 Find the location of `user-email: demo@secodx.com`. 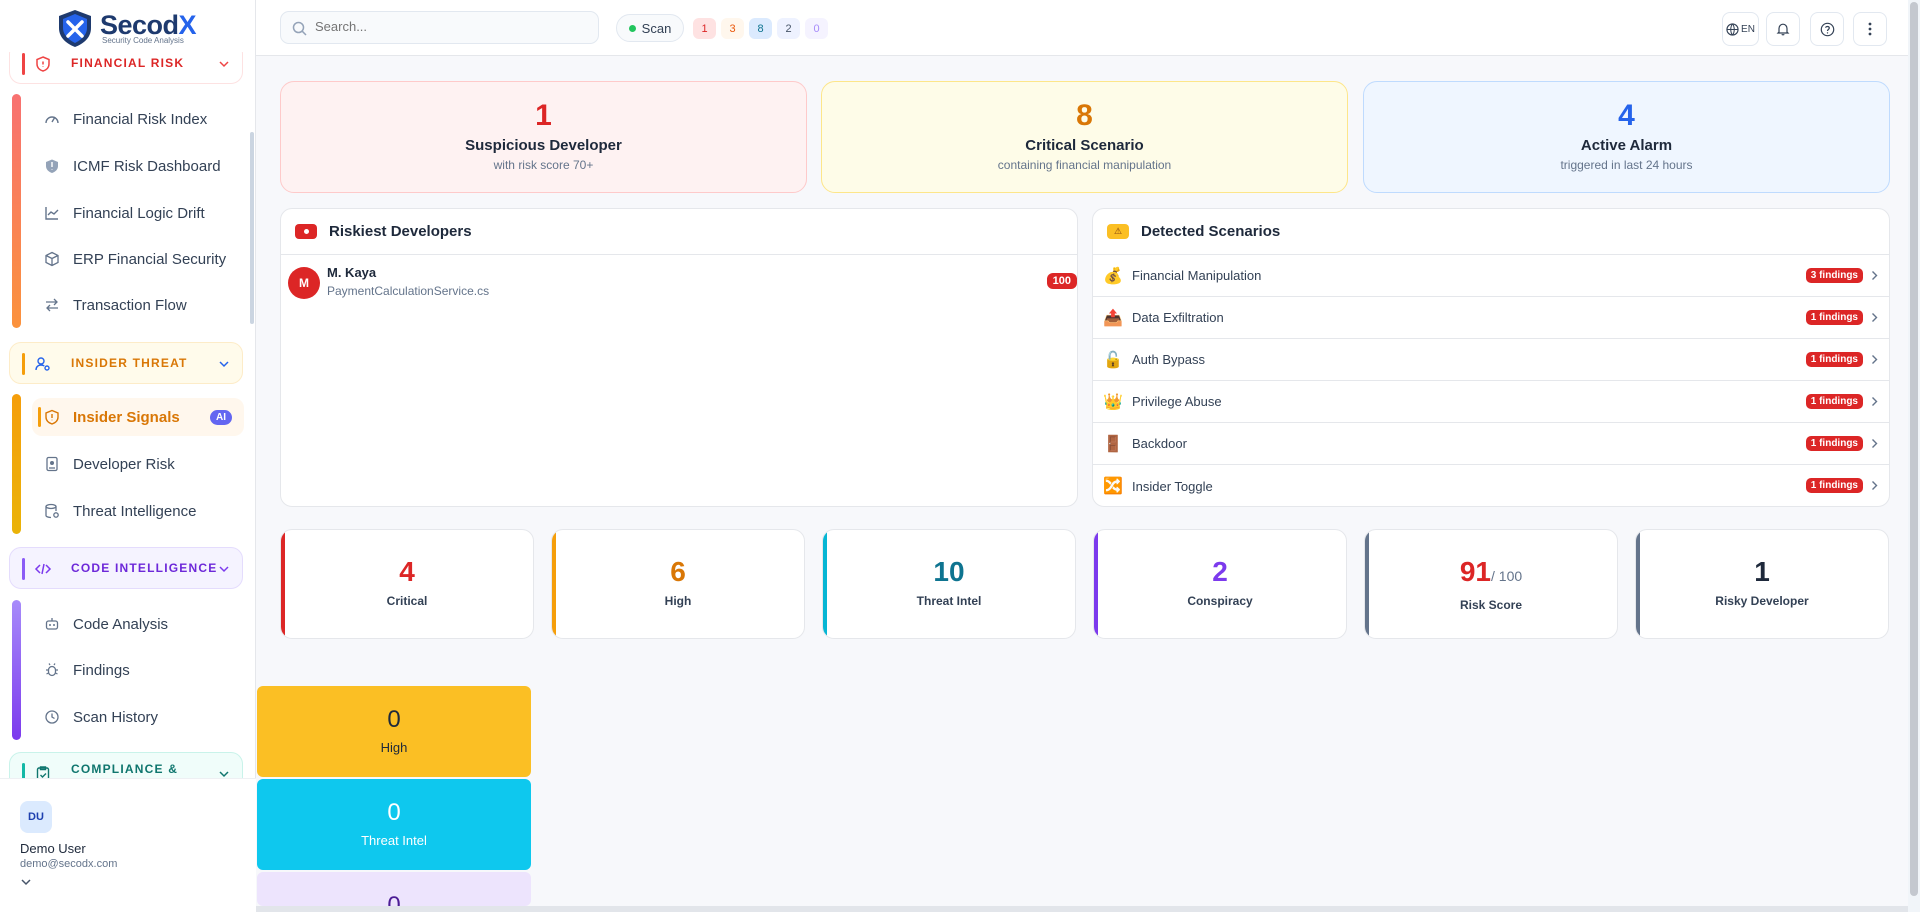

user-email: demo@secodx.com is located at coordinates (69, 864).